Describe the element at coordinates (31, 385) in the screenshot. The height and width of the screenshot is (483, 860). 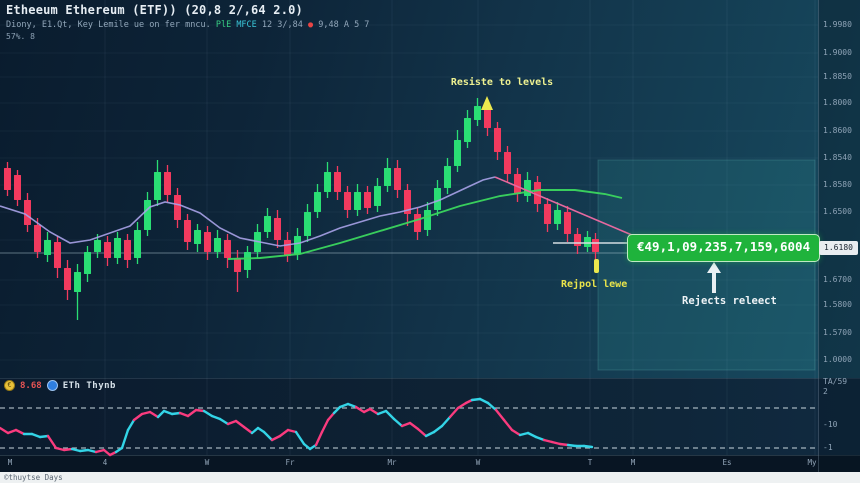
I see `indicator-value: 8.68` at that location.